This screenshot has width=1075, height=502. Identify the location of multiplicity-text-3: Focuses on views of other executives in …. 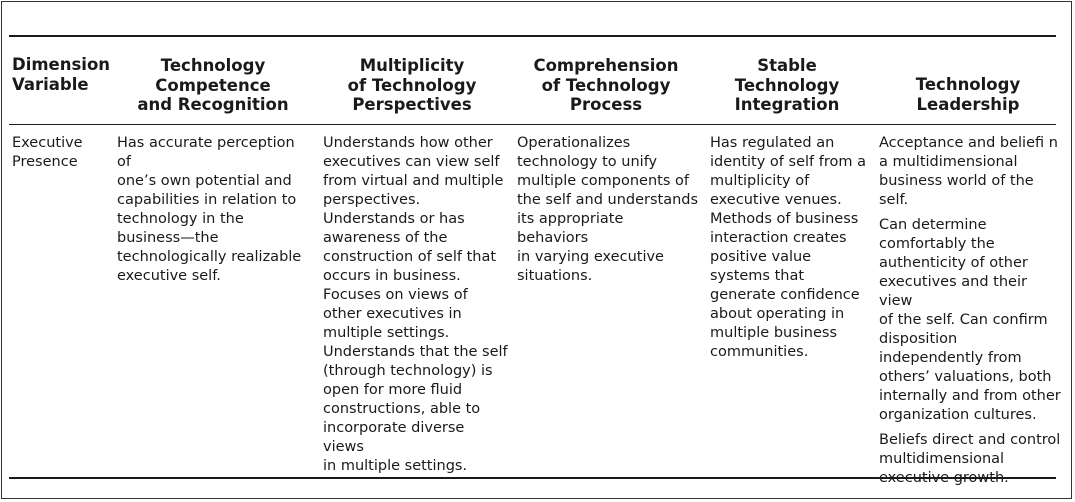
(395, 314).